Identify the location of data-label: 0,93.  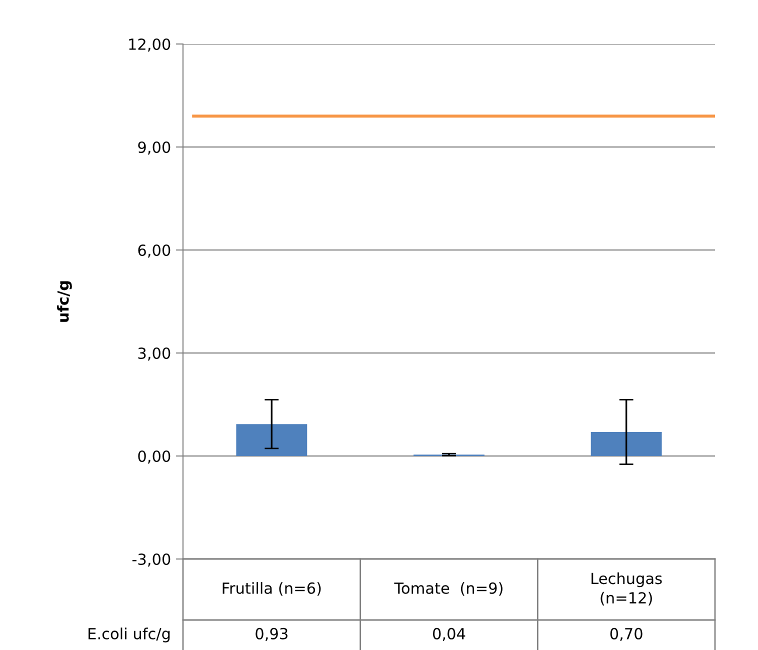
(272, 634).